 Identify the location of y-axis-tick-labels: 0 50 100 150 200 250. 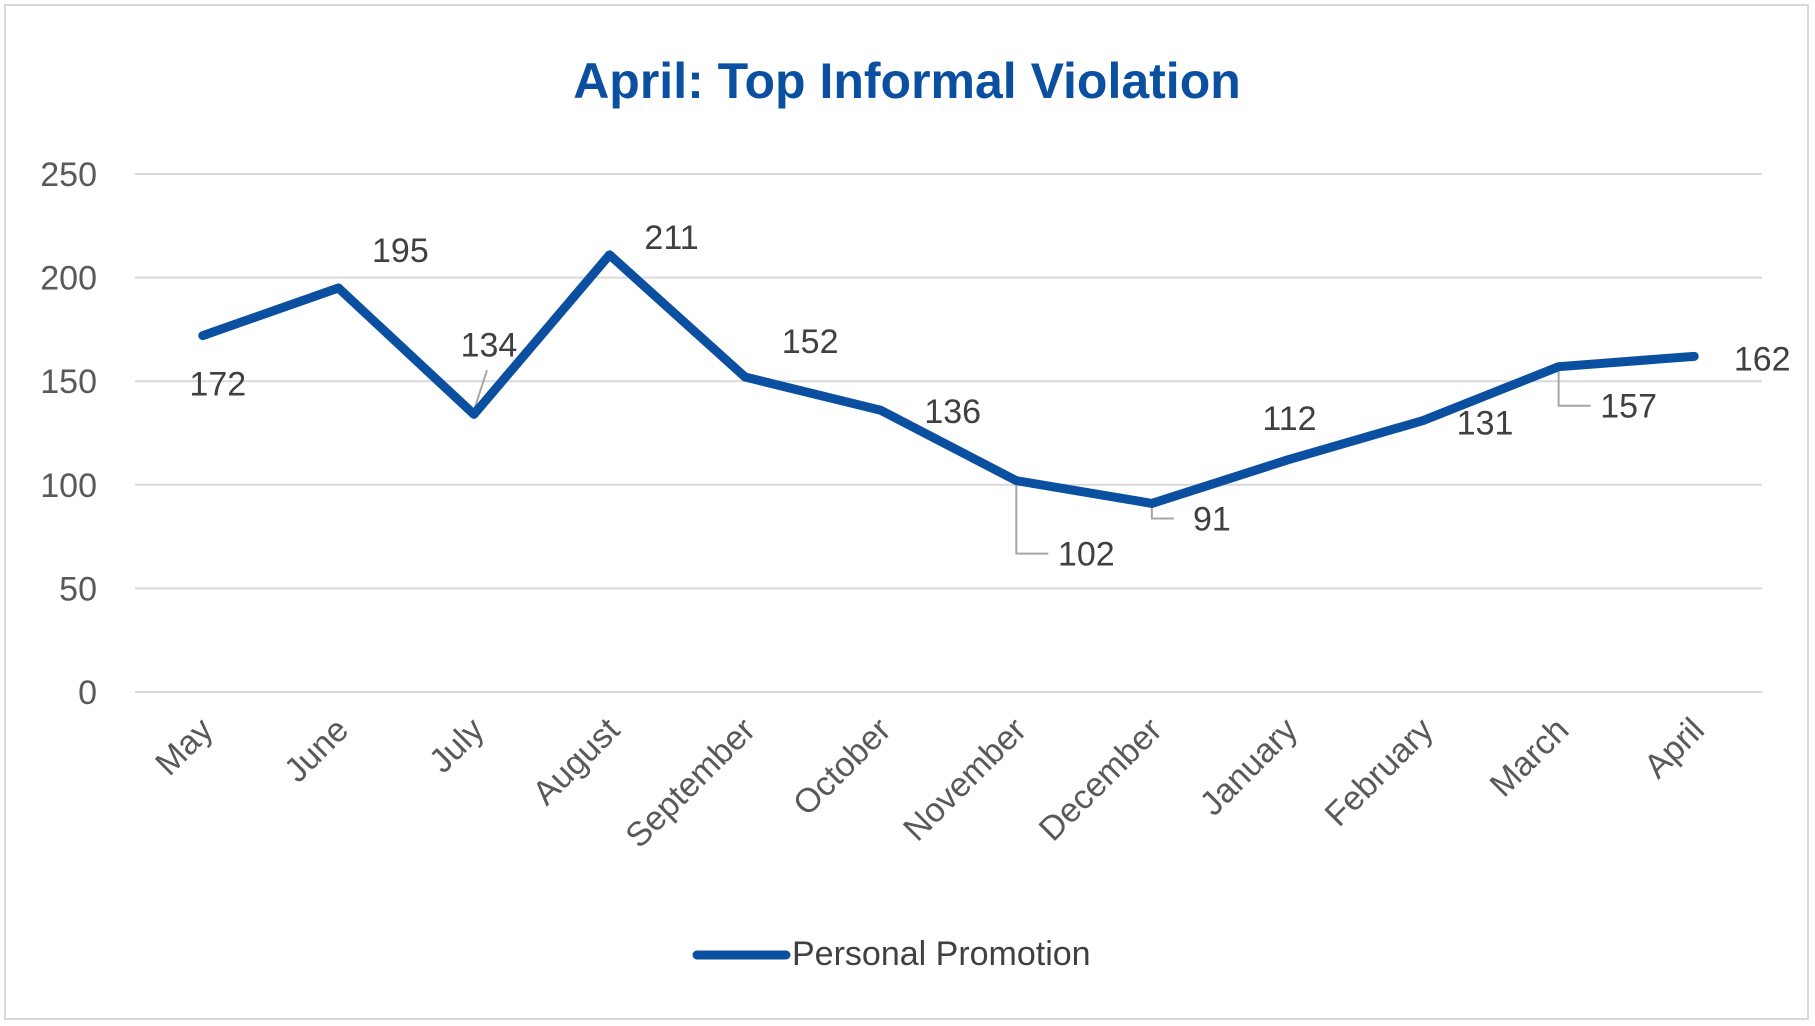
(68, 434).